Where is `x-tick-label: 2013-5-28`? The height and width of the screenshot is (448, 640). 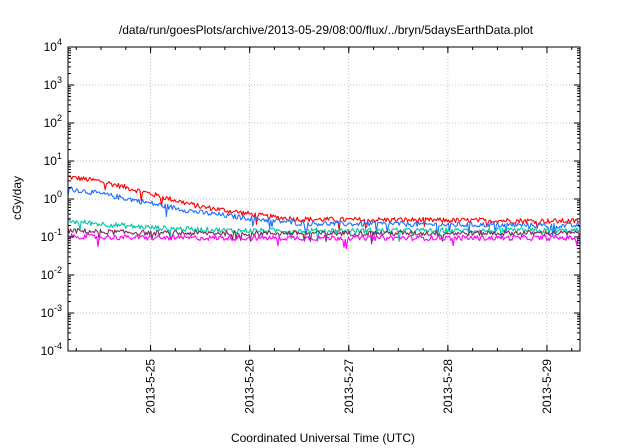
x-tick-label: 2013-5-28 is located at coordinates (448, 386).